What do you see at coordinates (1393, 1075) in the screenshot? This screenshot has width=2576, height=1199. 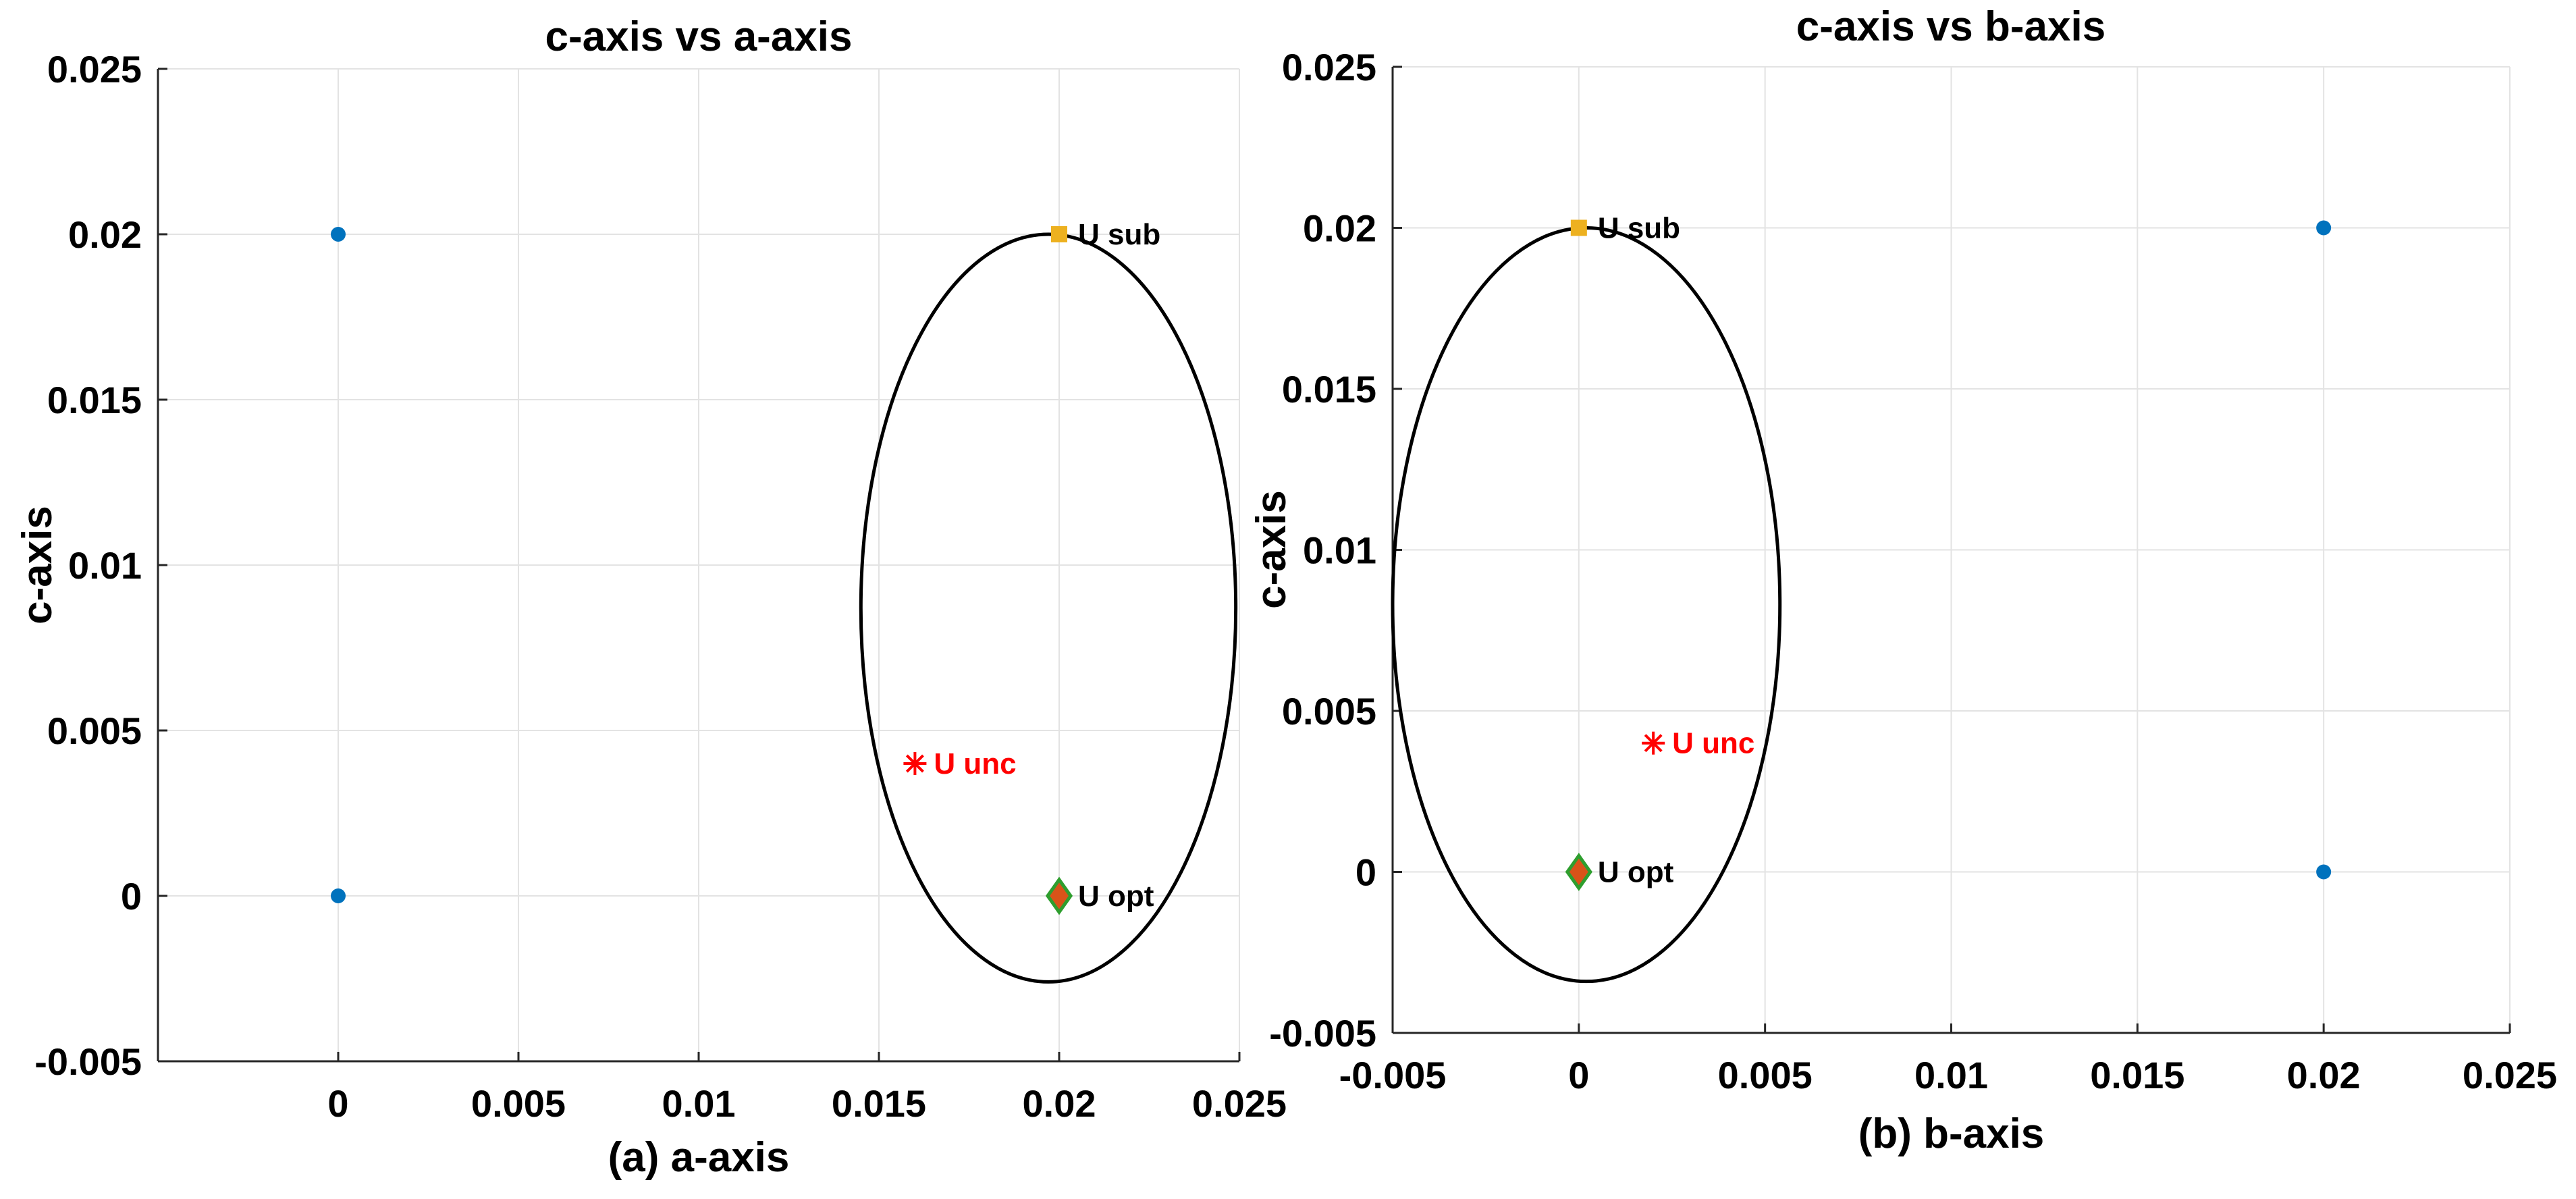 I see `x-tick-label: -0.005` at bounding box center [1393, 1075].